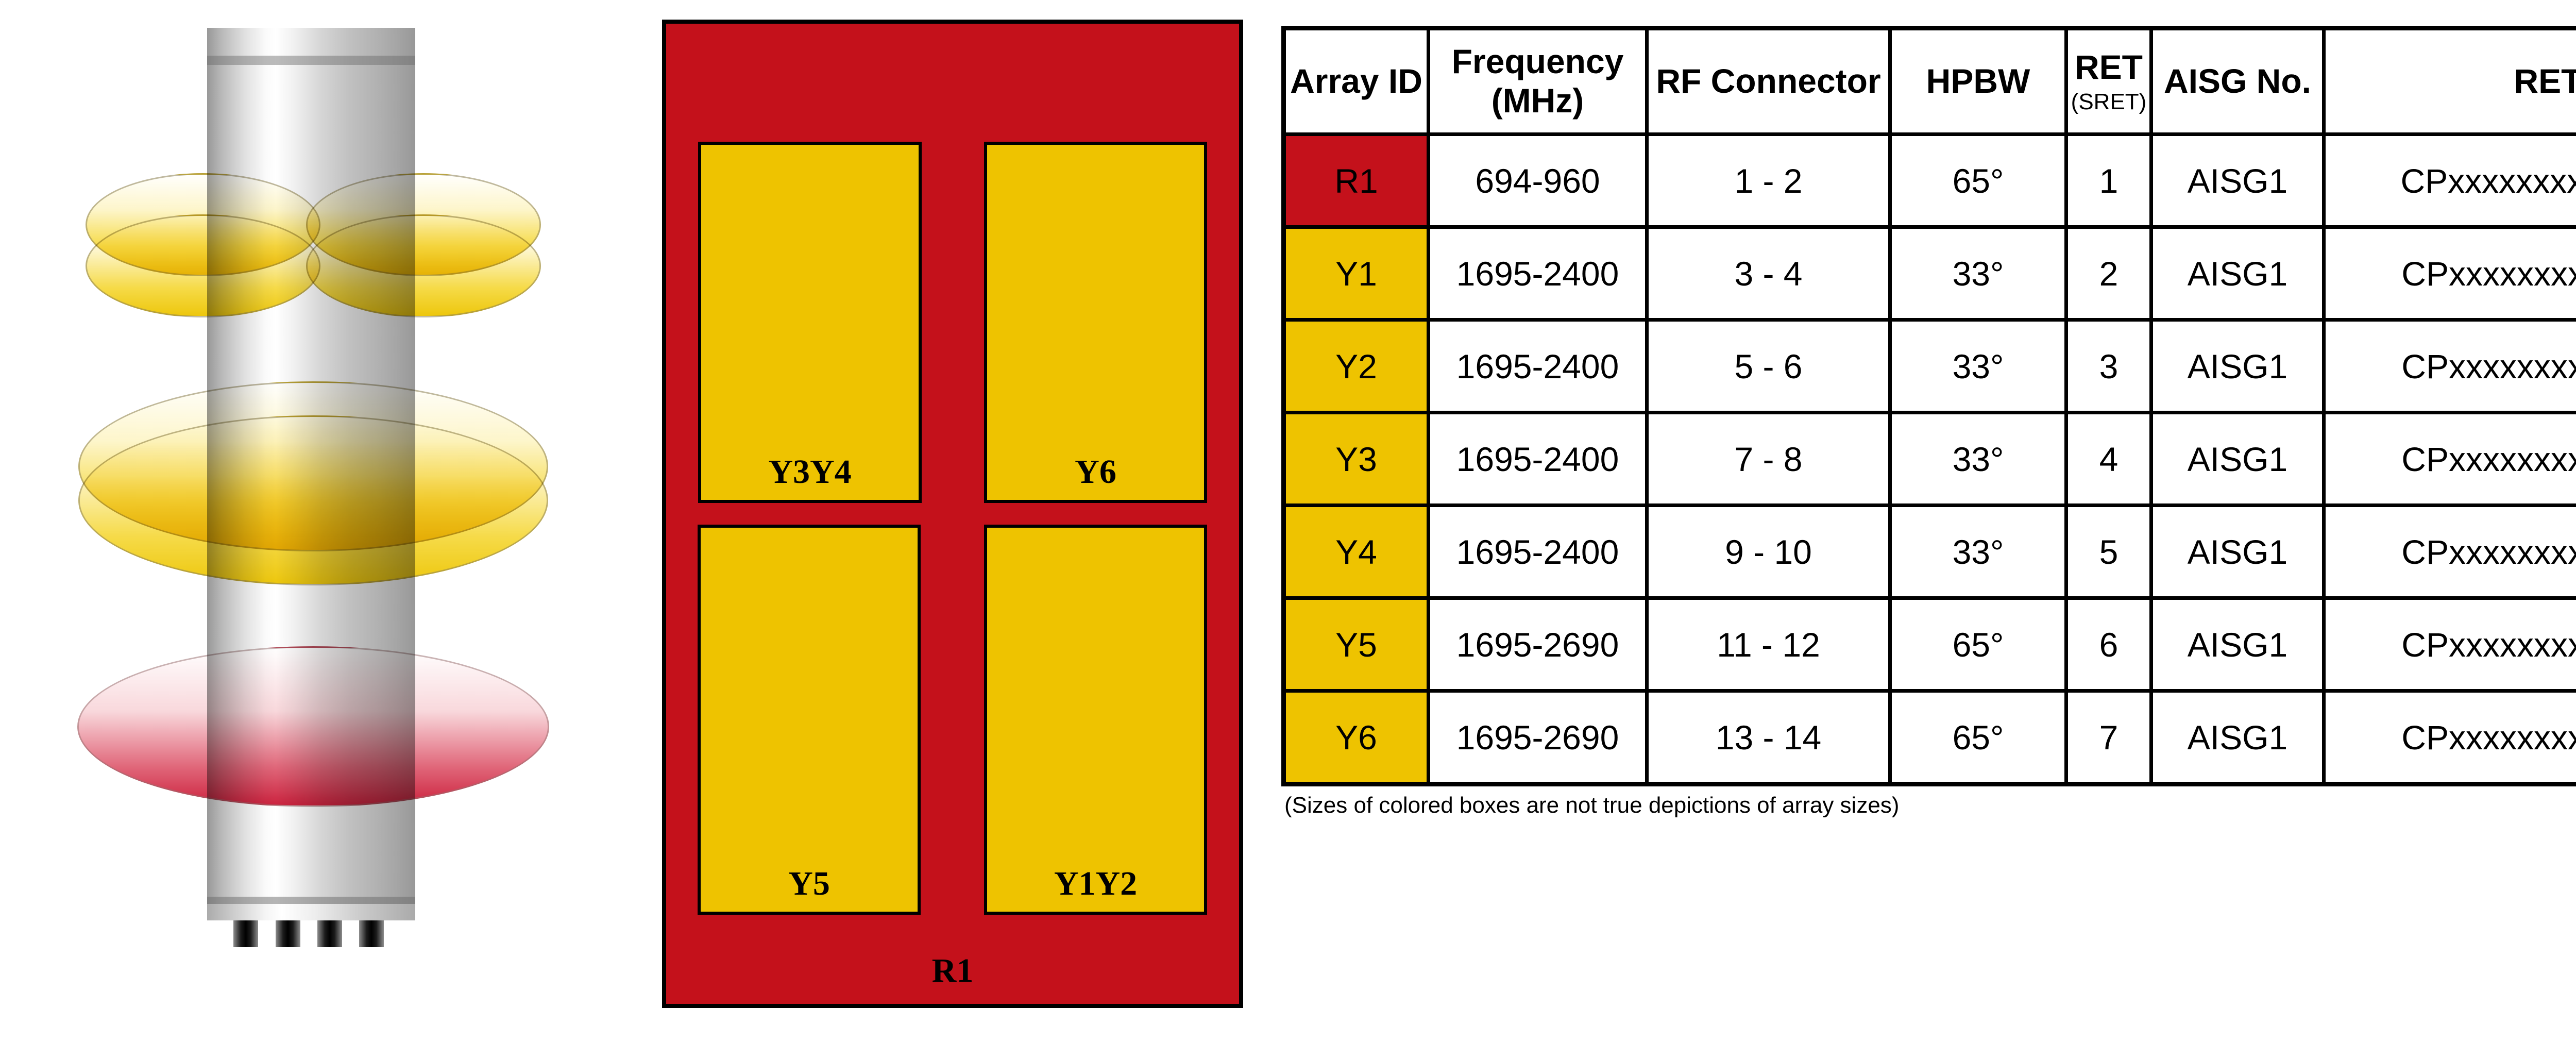 This screenshot has height=1041, width=2576. I want to click on rf-connector-cell: 7 - 8, so click(1768, 459).